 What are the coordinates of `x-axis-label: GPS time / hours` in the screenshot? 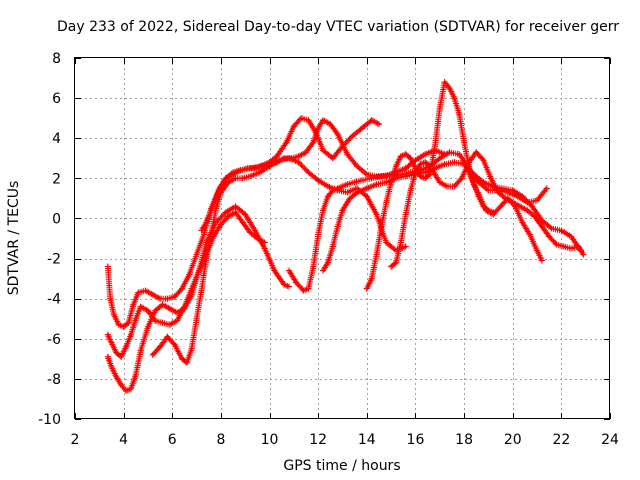 It's located at (341, 466).